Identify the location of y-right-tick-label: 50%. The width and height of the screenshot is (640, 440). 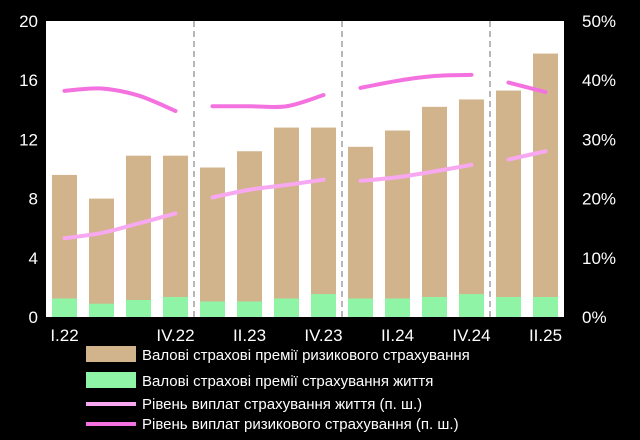
(599, 21).